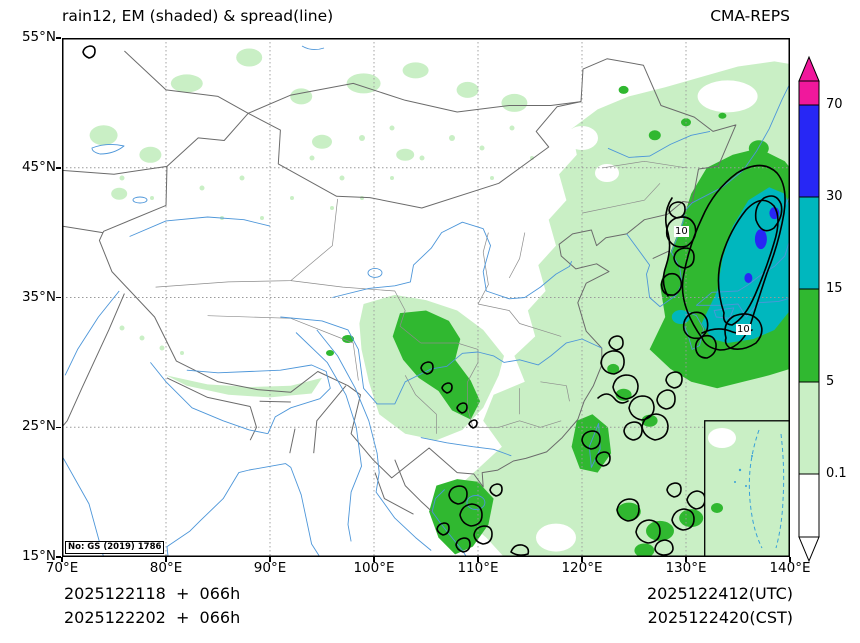 Image resolution: width=860 pixels, height=643 pixels. I want to click on colorbar-label-0p1: 0.1, so click(836, 473).